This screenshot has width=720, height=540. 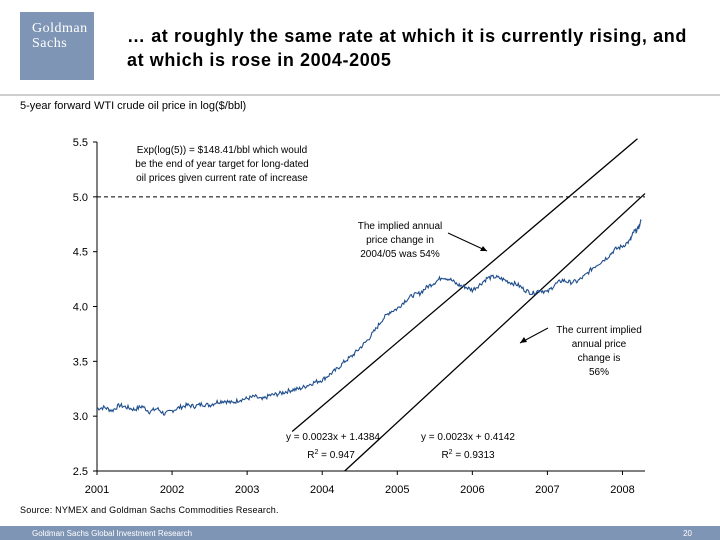 I want to click on x-tick-label: 2006, so click(x=472, y=490).